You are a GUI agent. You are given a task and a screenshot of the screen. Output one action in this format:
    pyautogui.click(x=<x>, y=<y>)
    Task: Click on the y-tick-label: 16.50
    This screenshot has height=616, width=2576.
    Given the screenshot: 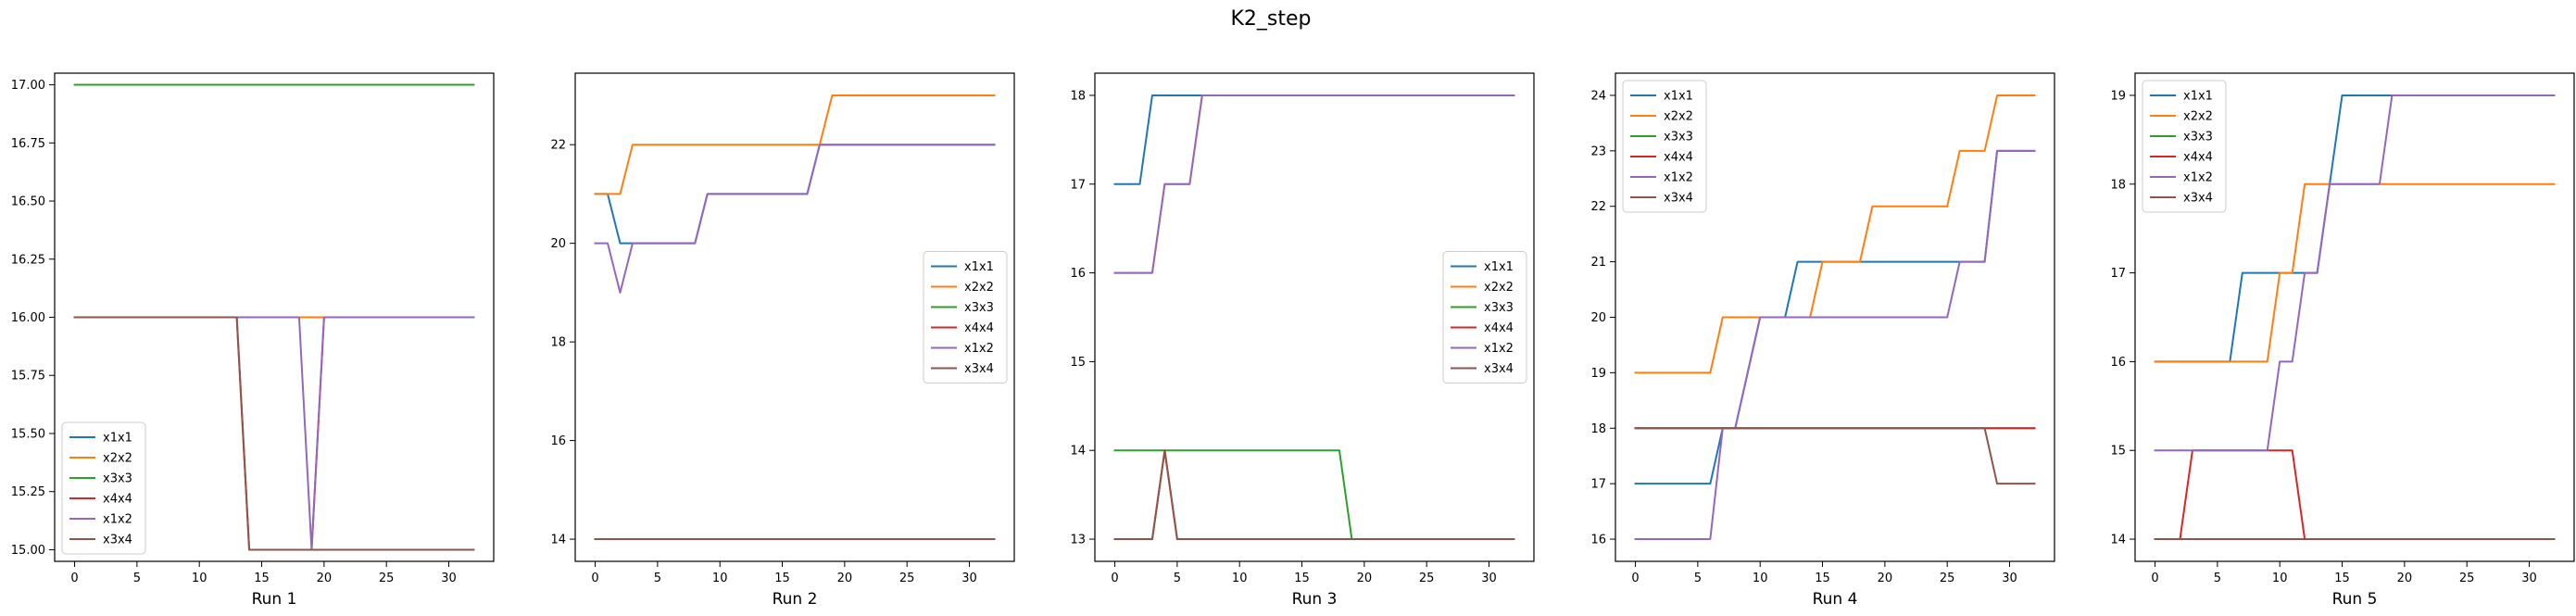 What is the action you would take?
    pyautogui.click(x=28, y=202)
    